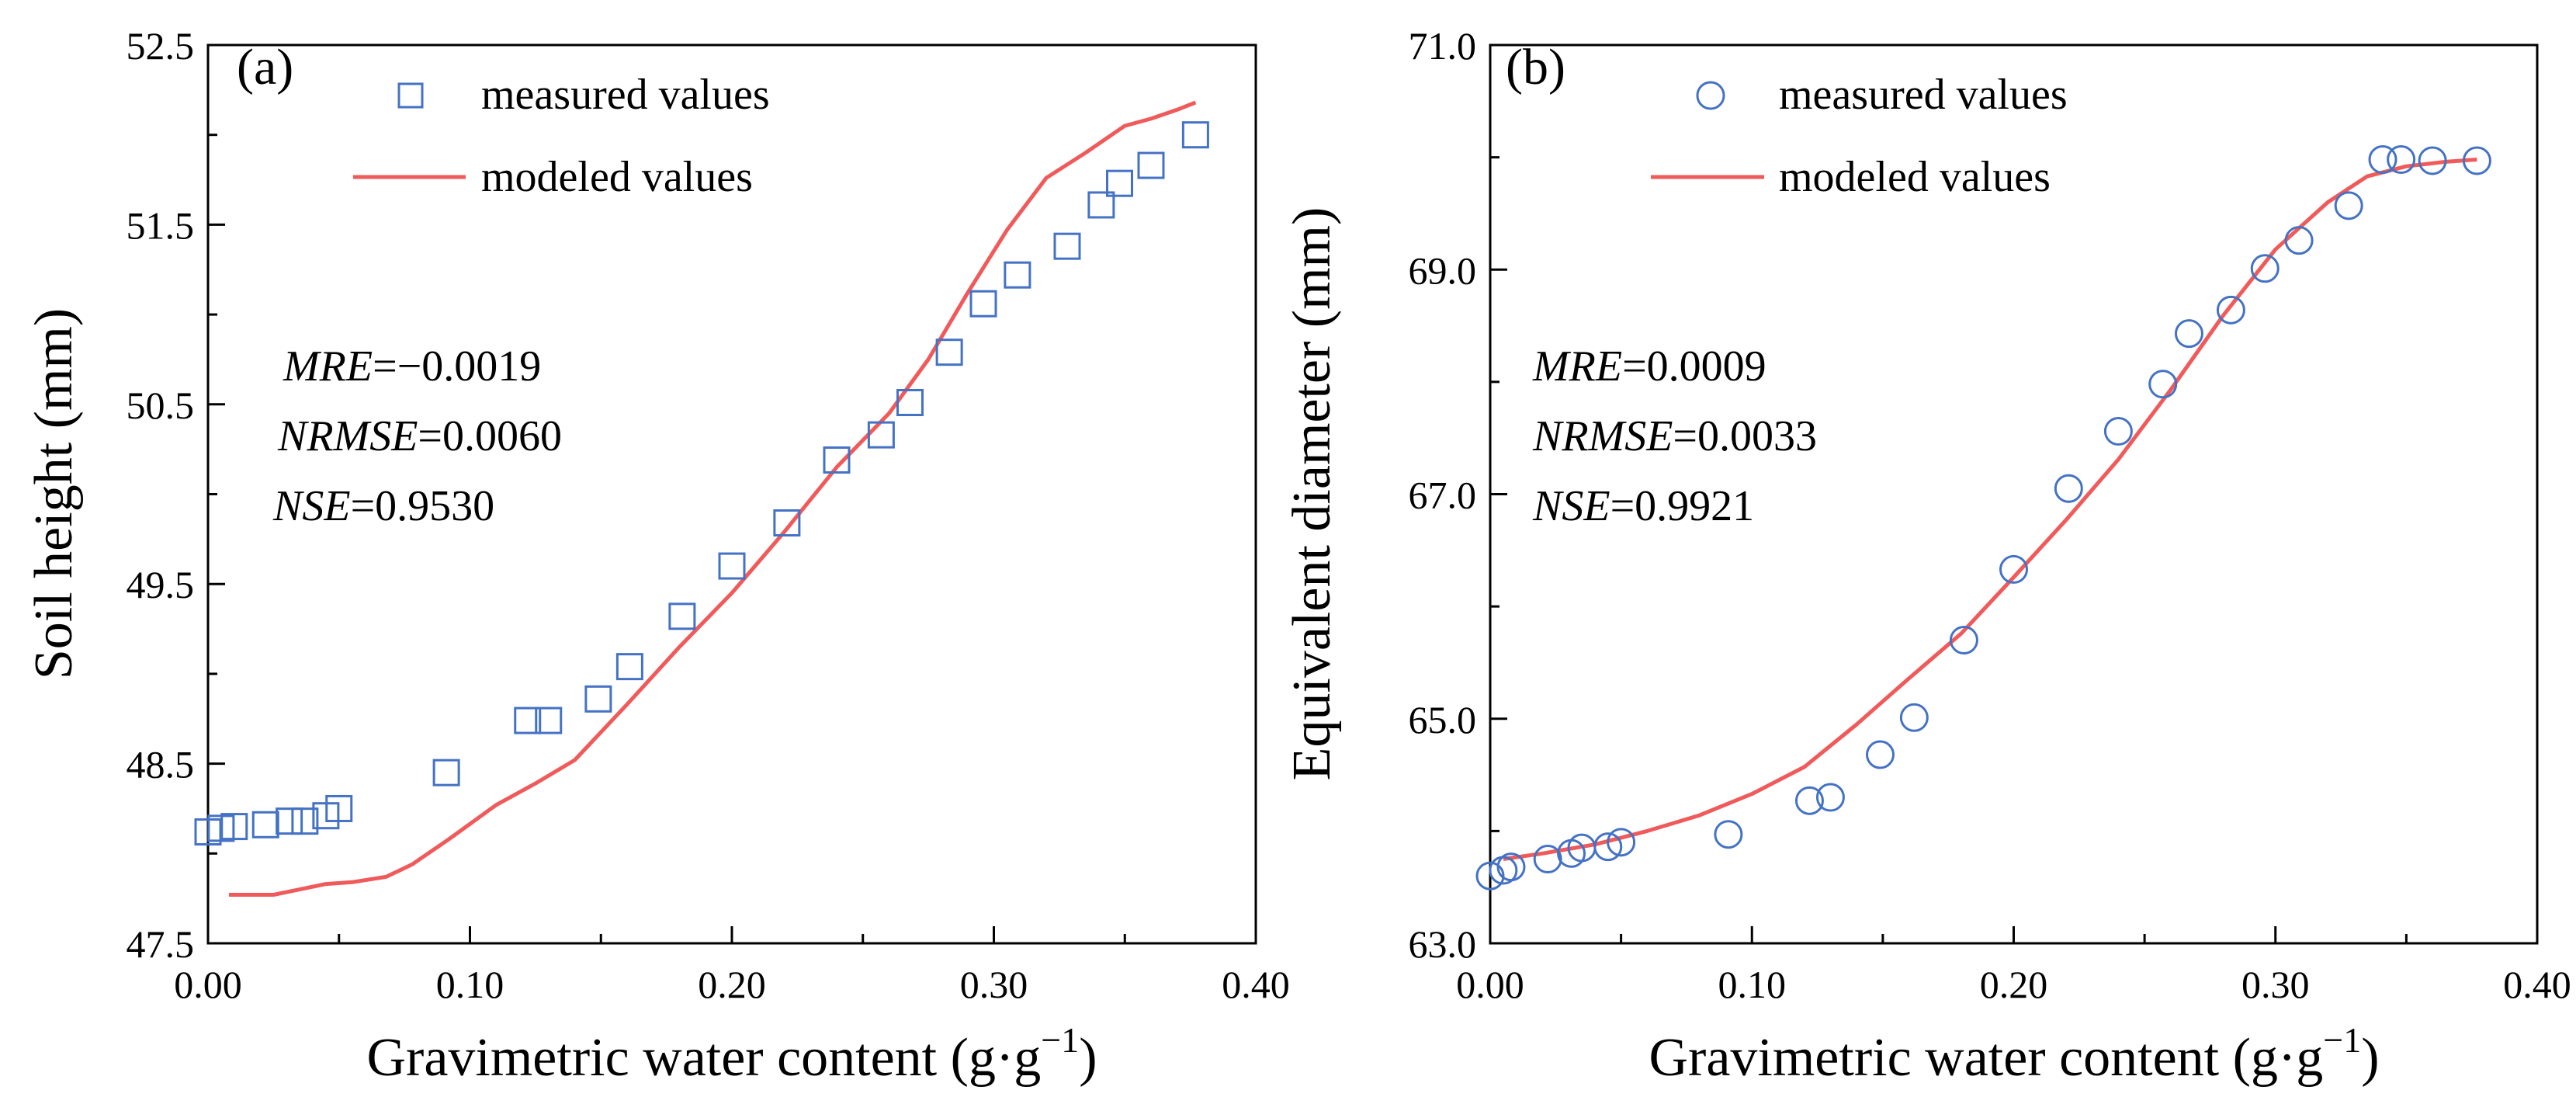 The width and height of the screenshot is (2576, 1111). I want to click on stat-mre-value-b: =0.0009, so click(1694, 366).